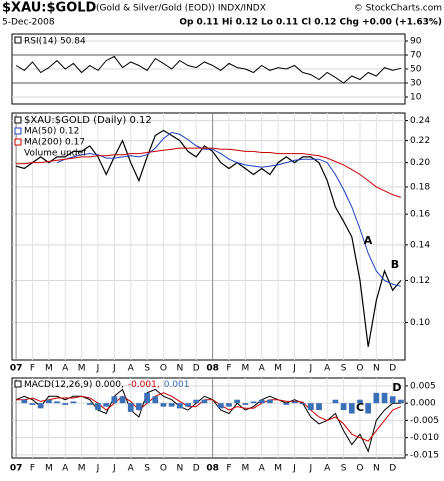  I want to click on legend-entry: -0.001,, so click(144, 385).